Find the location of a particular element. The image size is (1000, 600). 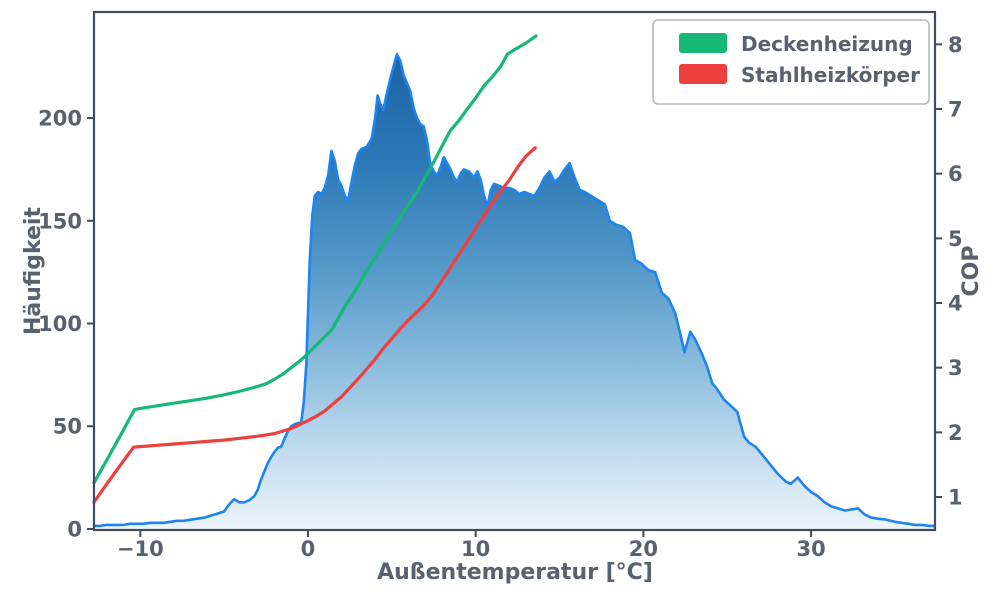

right-y-tick-label: 2 is located at coordinates (955, 433).